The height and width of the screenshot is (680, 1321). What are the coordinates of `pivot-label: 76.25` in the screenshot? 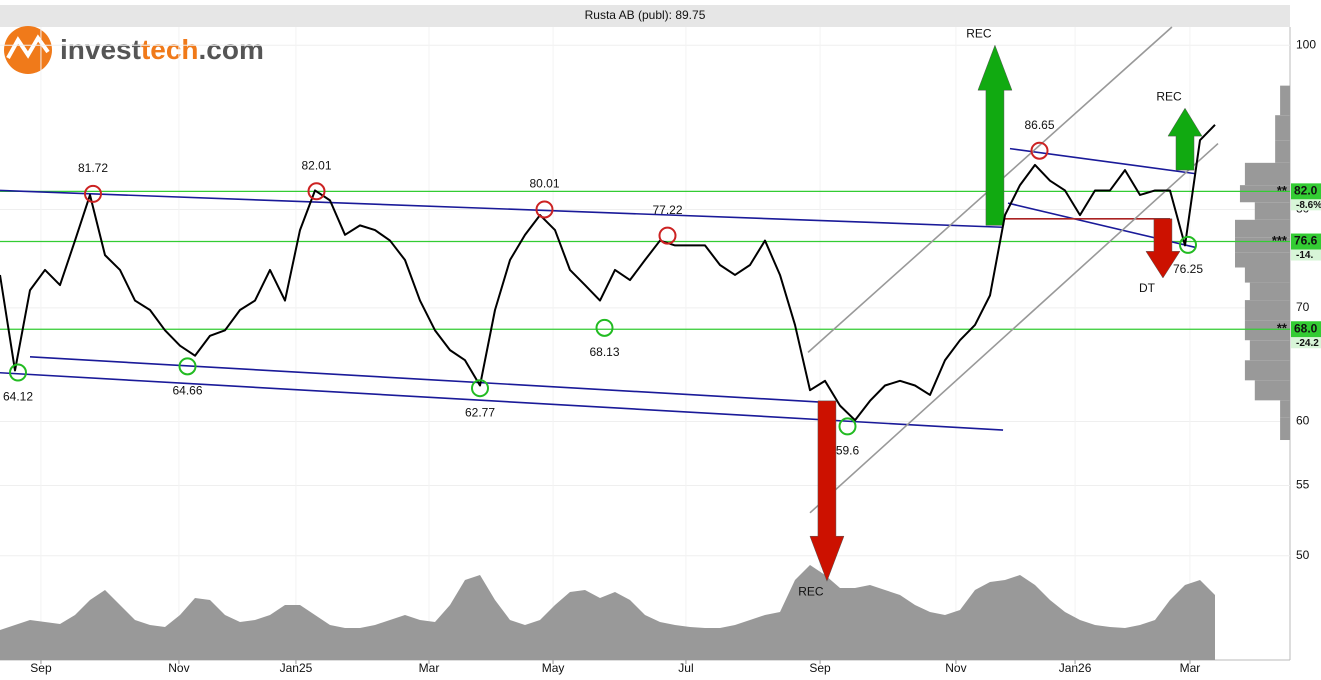 It's located at (1188, 269).